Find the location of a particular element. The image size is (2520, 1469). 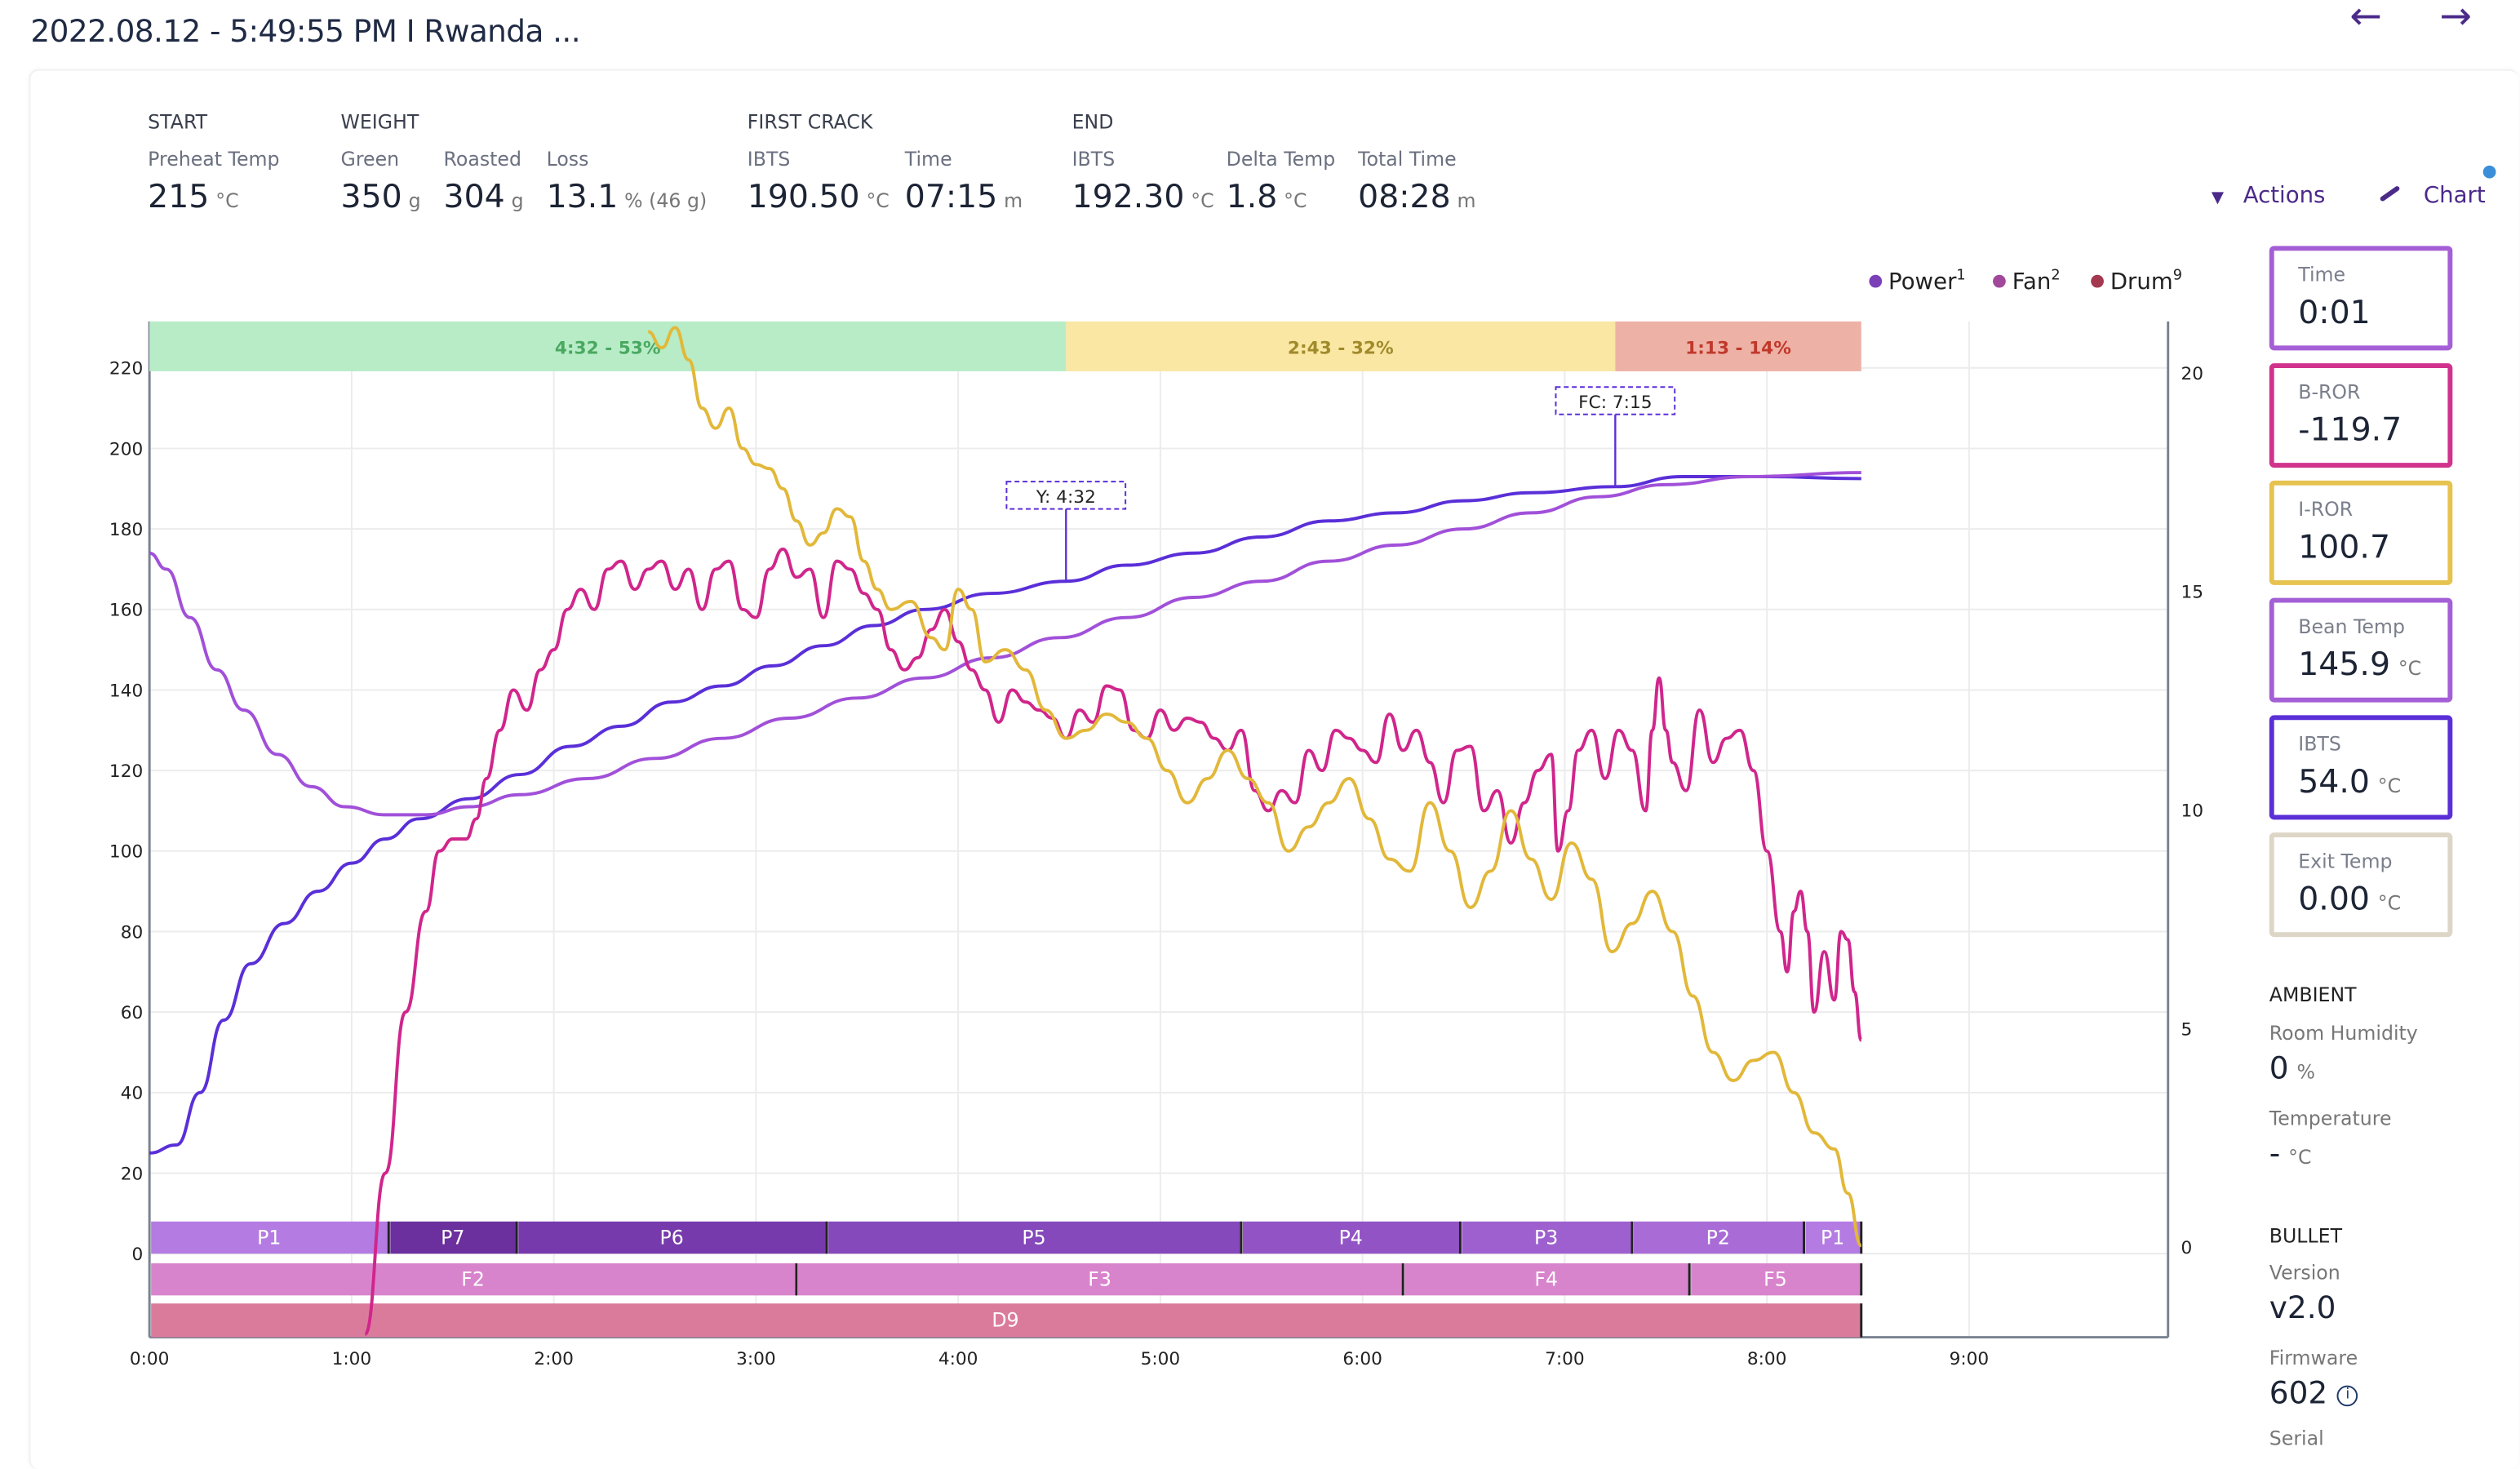

preheat-value: 215 °C is located at coordinates (194, 195).